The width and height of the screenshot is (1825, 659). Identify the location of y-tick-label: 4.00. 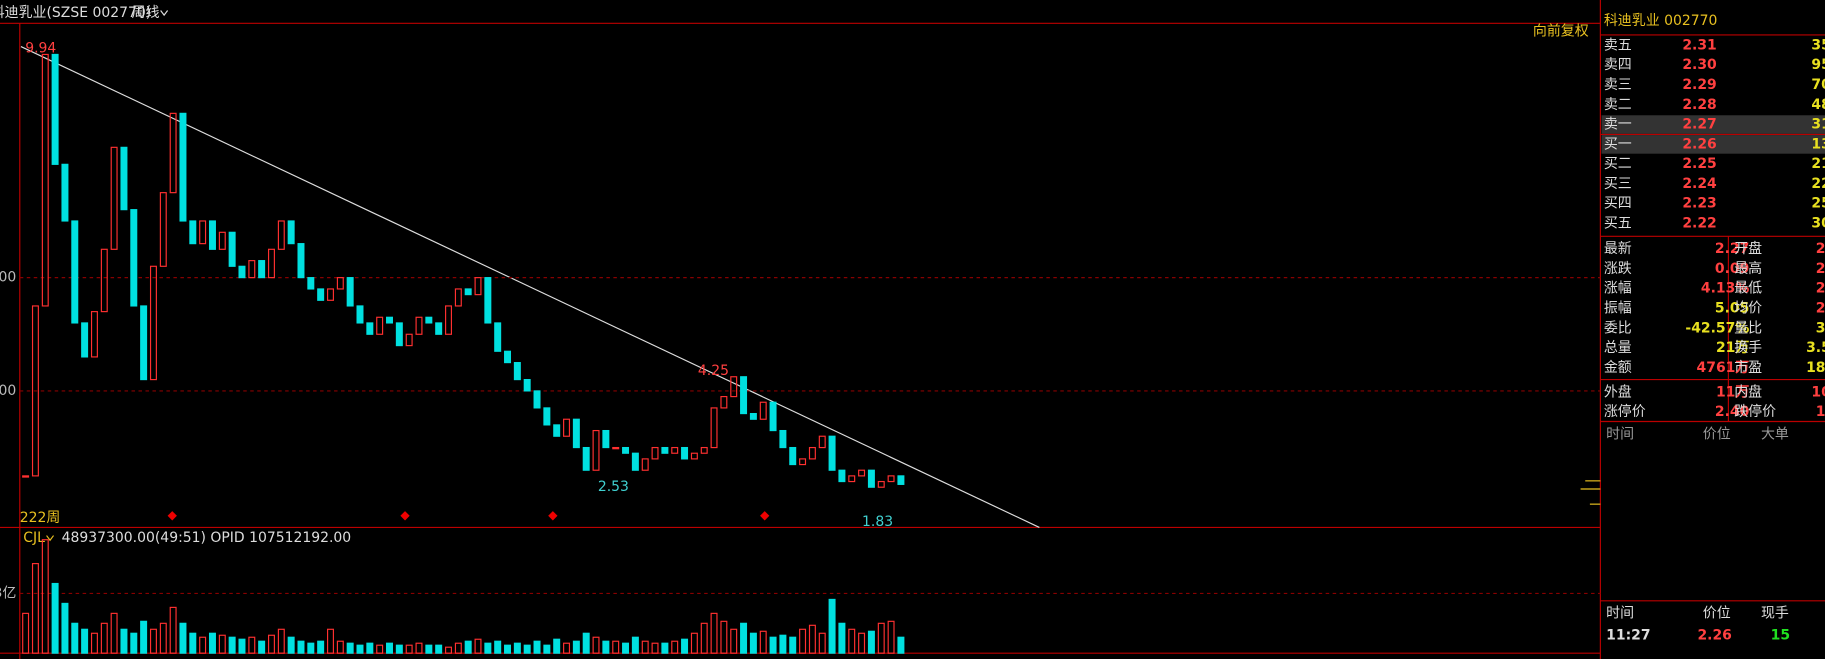
(8, 391).